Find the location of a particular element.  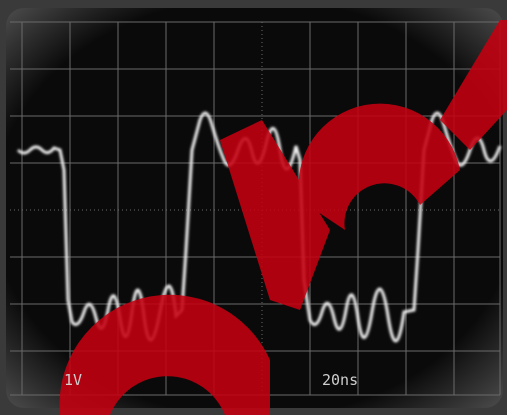

voltage-scale: 1V is located at coordinates (73, 380).